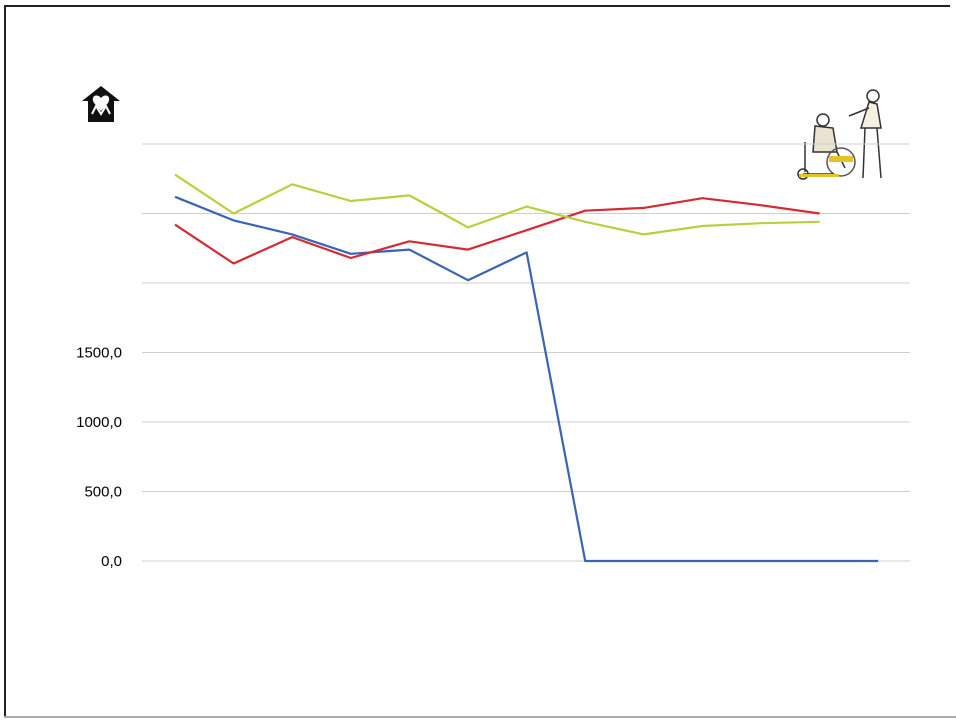 The image size is (956, 721). Describe the element at coordinates (103, 492) in the screenshot. I see `y-tick-label: 500,0` at that location.